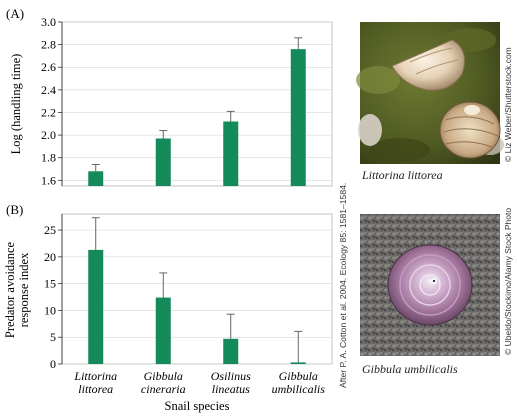 The image size is (517, 416). What do you see at coordinates (95, 389) in the screenshot?
I see `chartB-category-label: littorea` at bounding box center [95, 389].